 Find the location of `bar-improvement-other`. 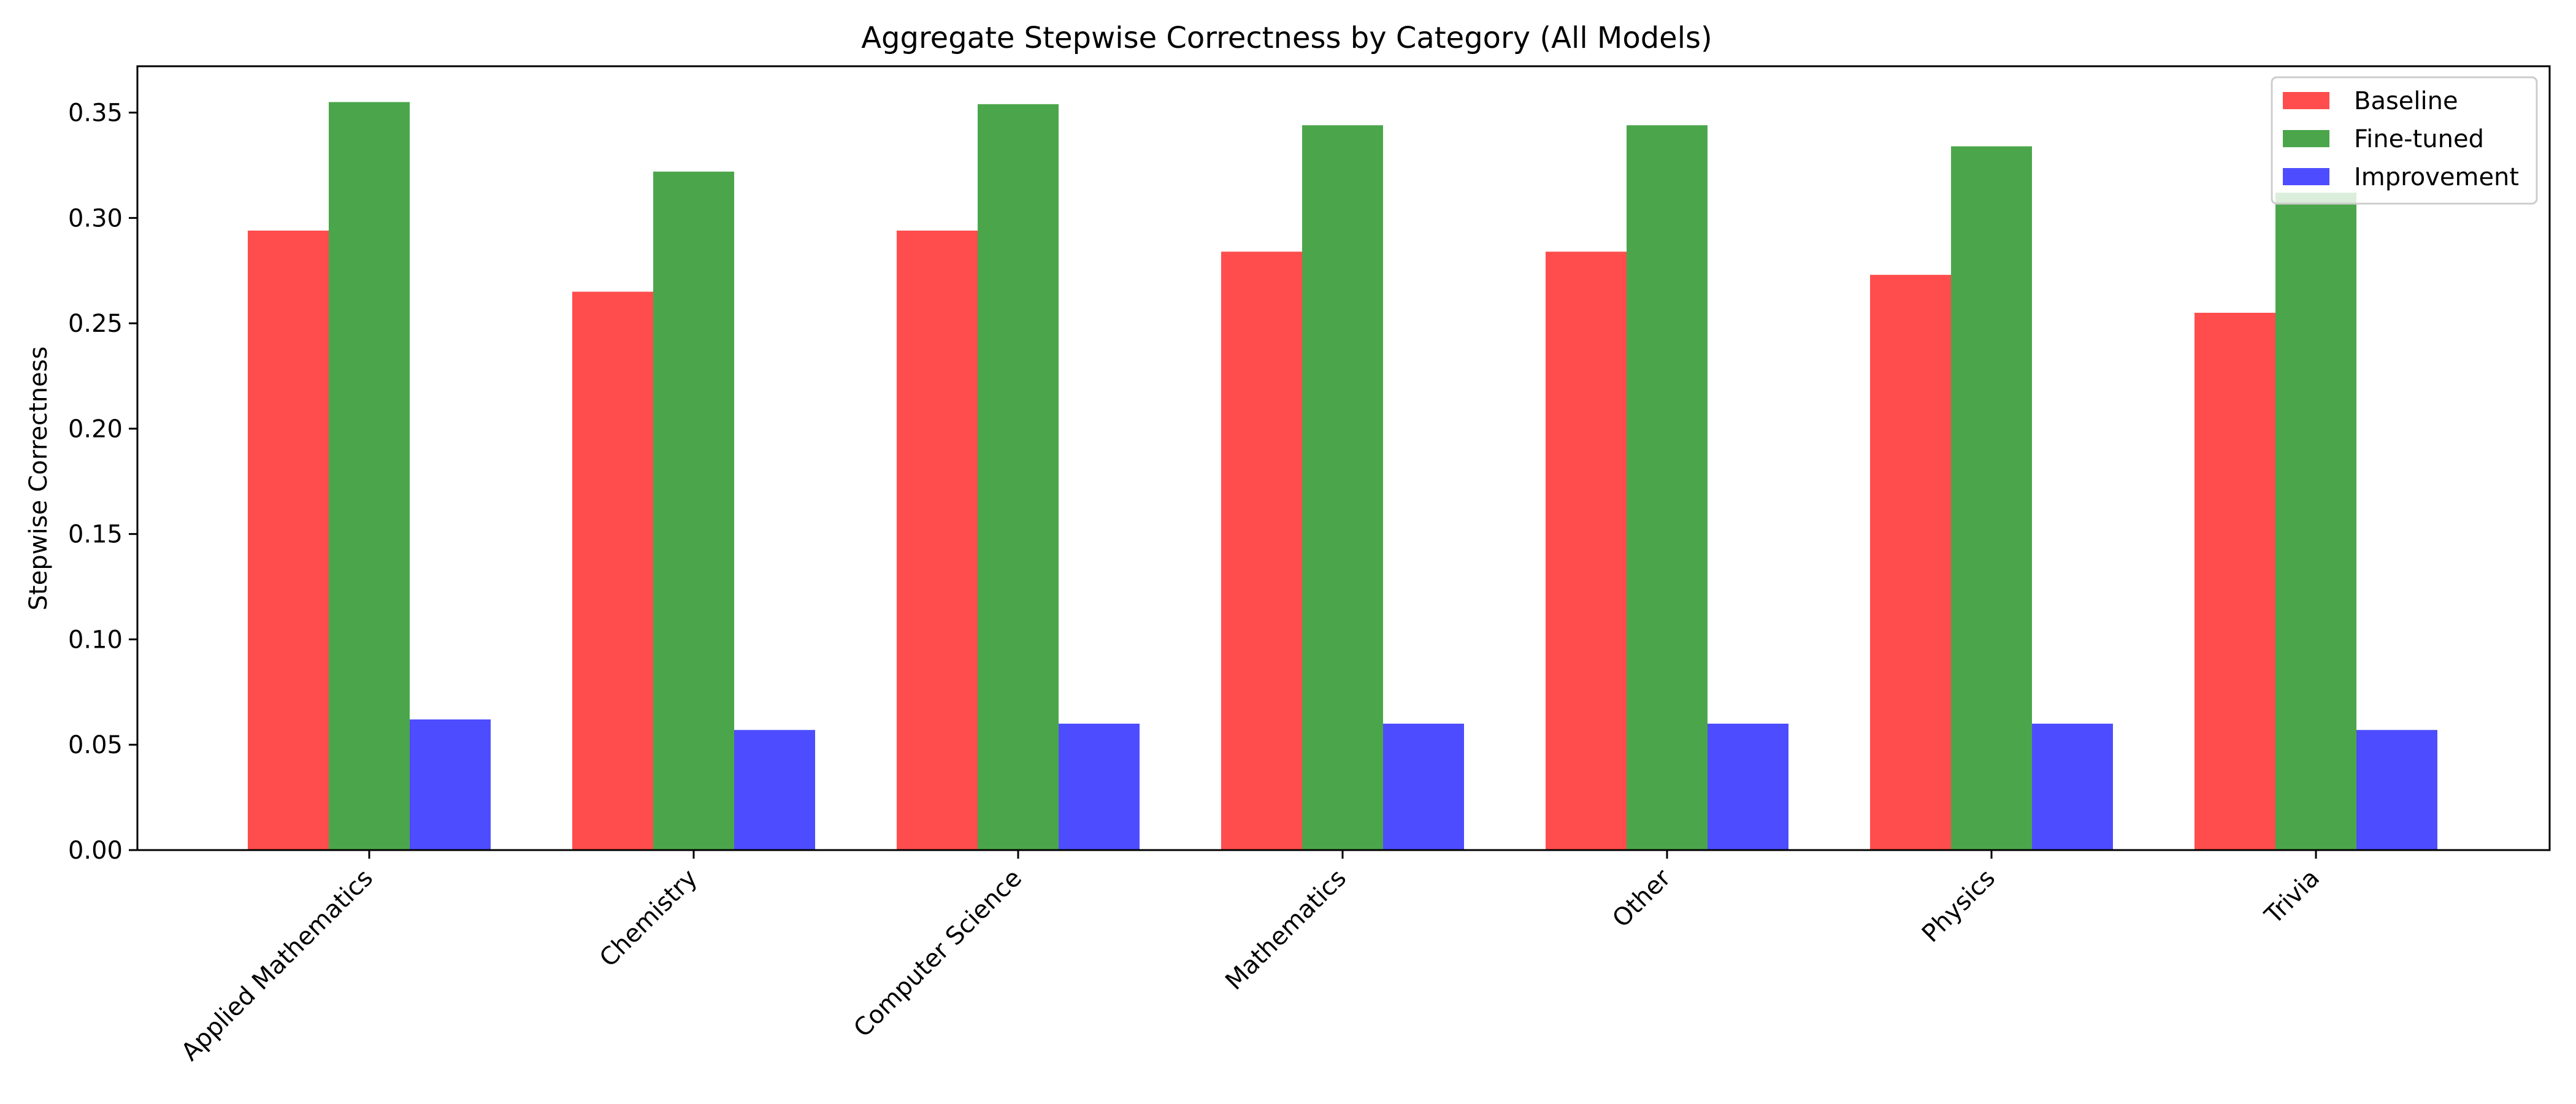

bar-improvement-other is located at coordinates (1748, 786).